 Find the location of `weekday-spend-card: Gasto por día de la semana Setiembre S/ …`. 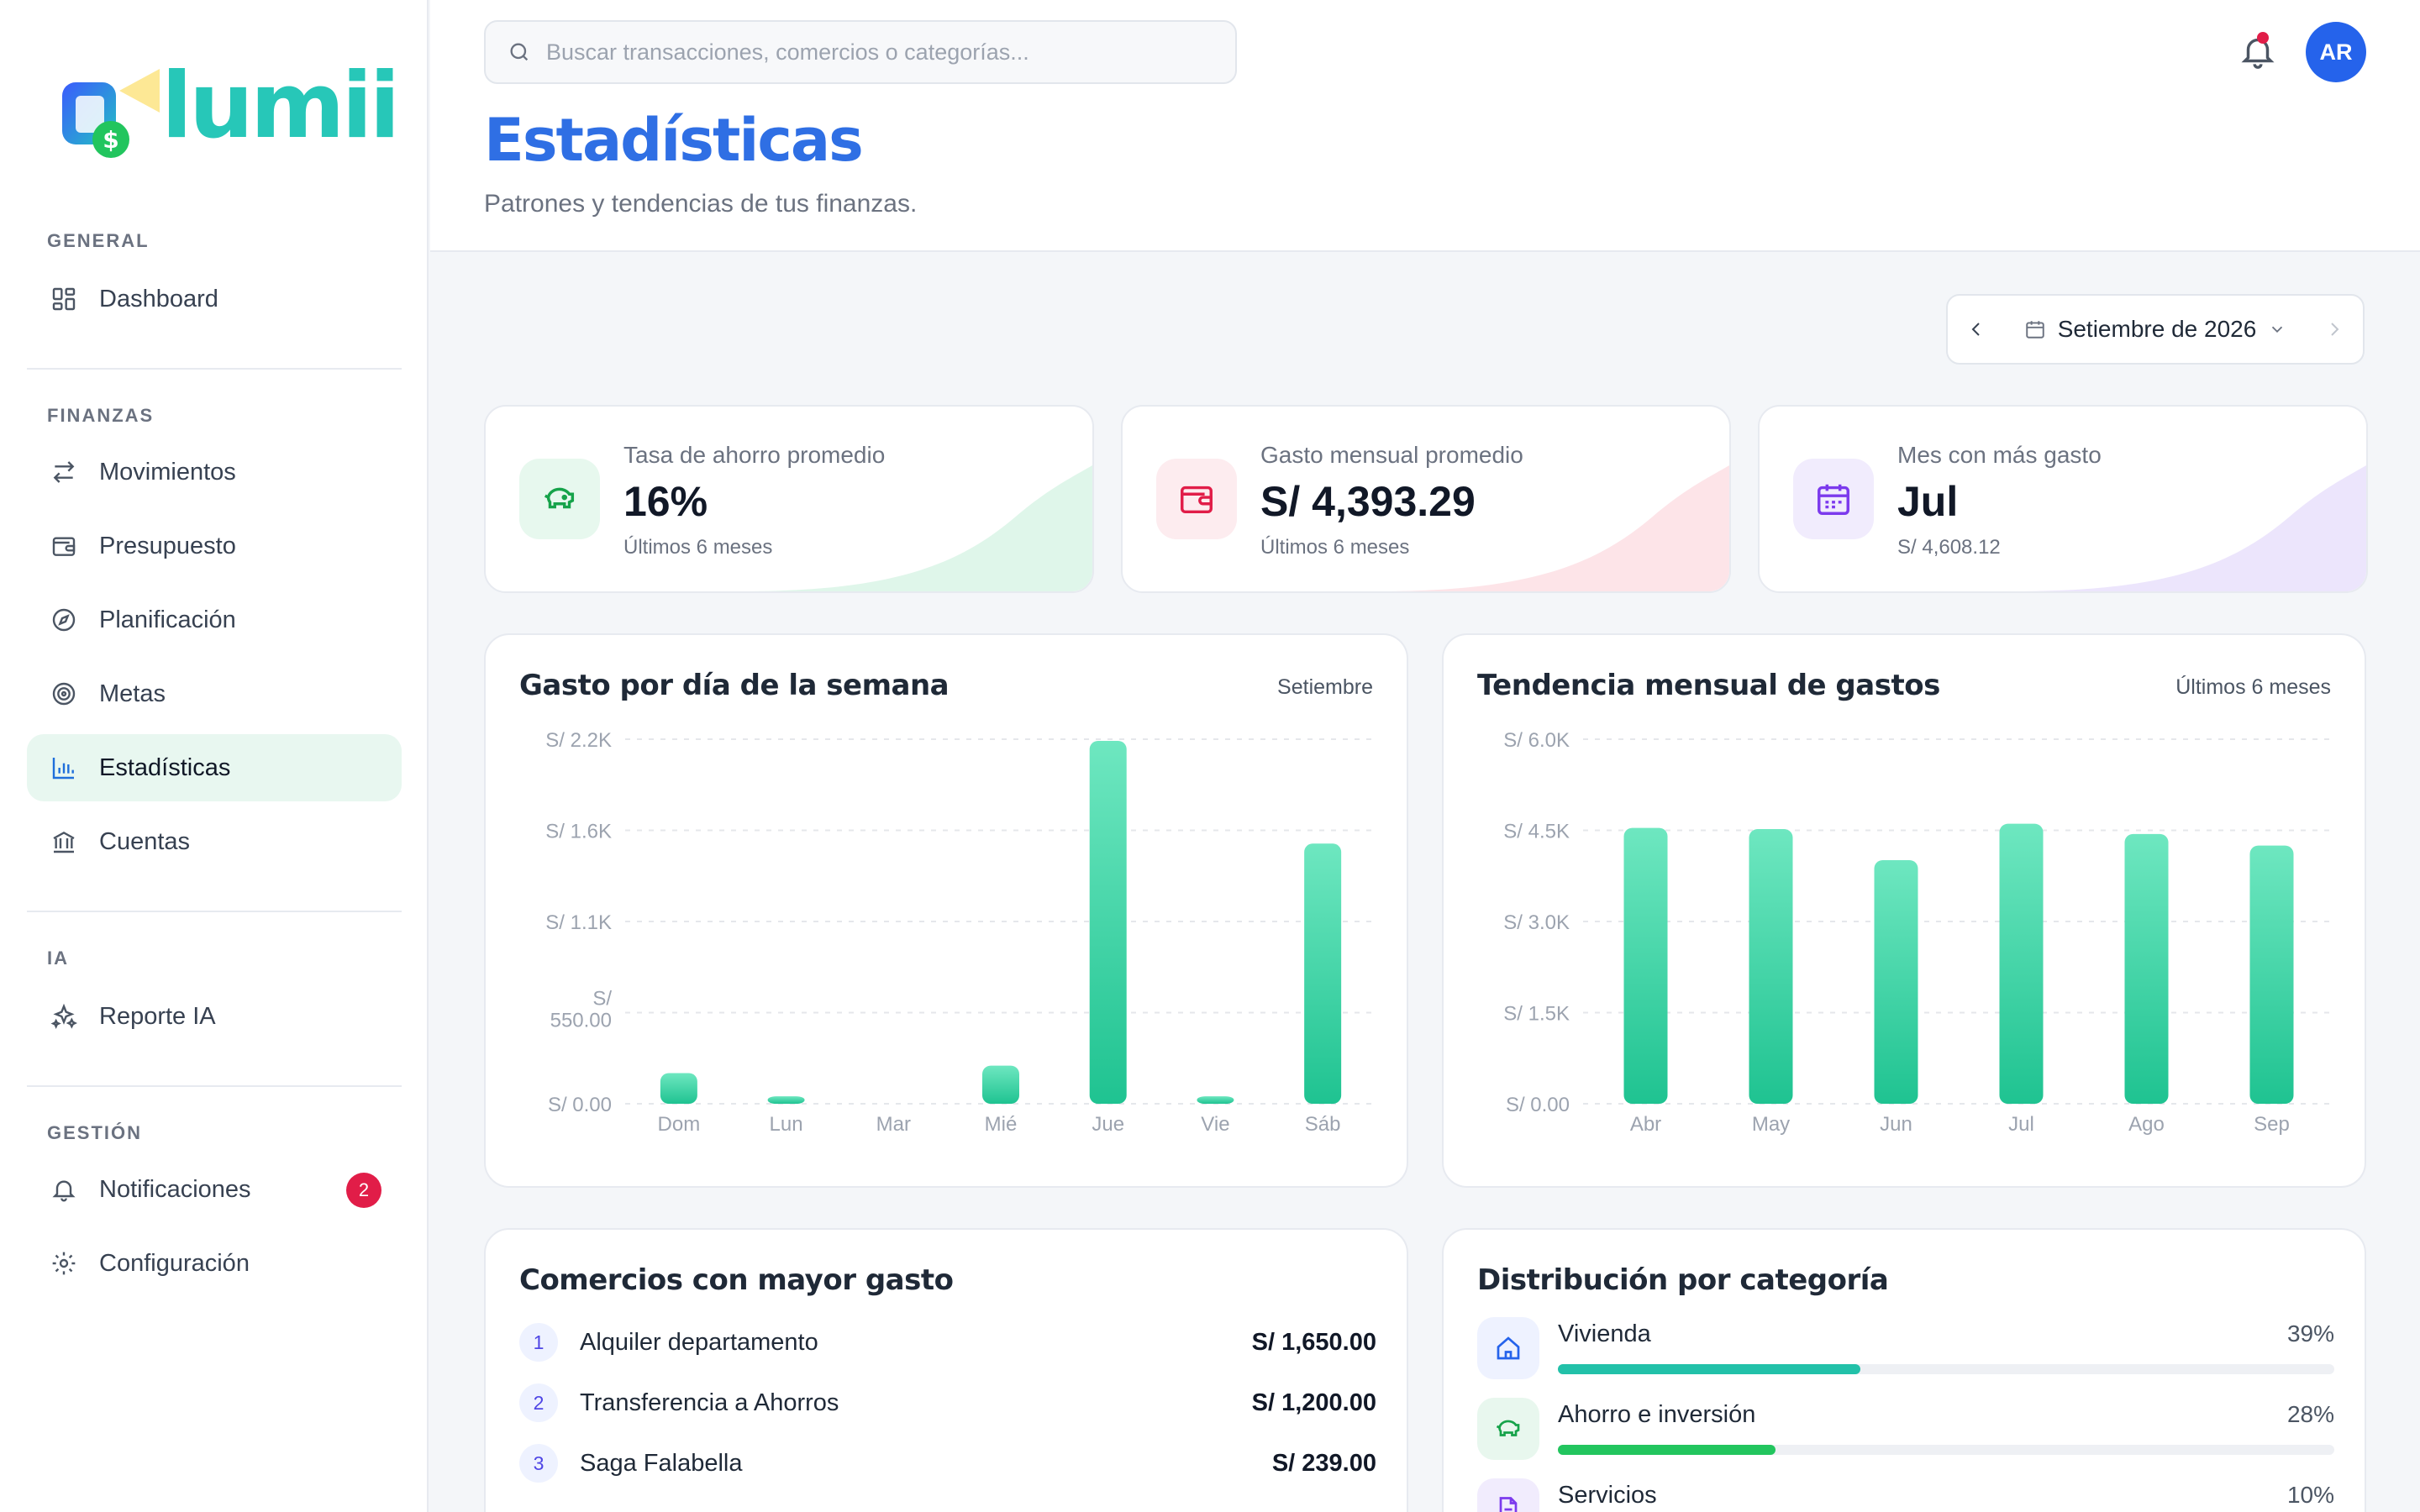

weekday-spend-card: Gasto por día de la semana Setiembre S/ … is located at coordinates (946, 910).